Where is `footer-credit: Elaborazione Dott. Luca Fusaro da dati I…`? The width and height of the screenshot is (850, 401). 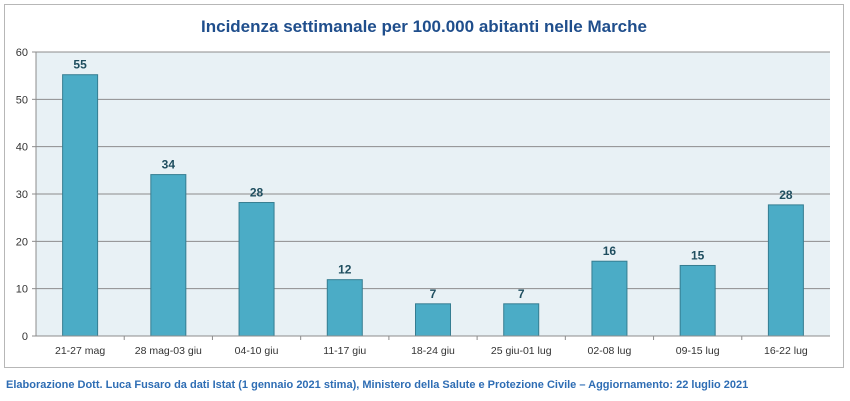
footer-credit: Elaborazione Dott. Luca Fusaro da dati I… is located at coordinates (377, 385).